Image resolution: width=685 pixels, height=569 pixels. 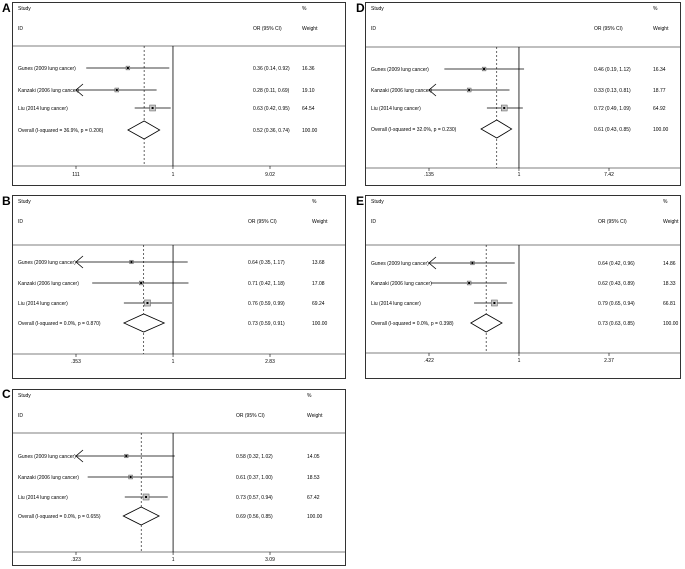 I want to click on overall-label: Overall (I-squared = 0.0%, p = 0.398), so click(x=412, y=324).